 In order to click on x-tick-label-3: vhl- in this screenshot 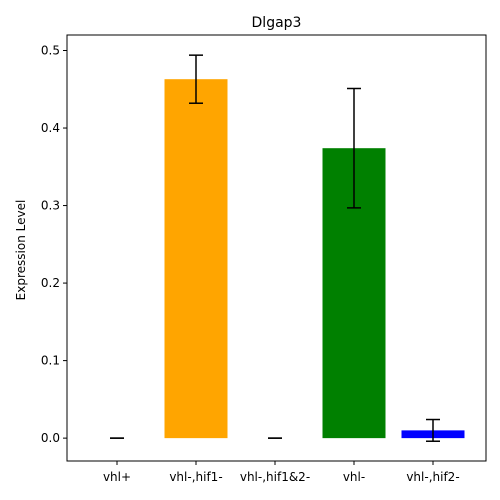, I will do `click(354, 477)`.